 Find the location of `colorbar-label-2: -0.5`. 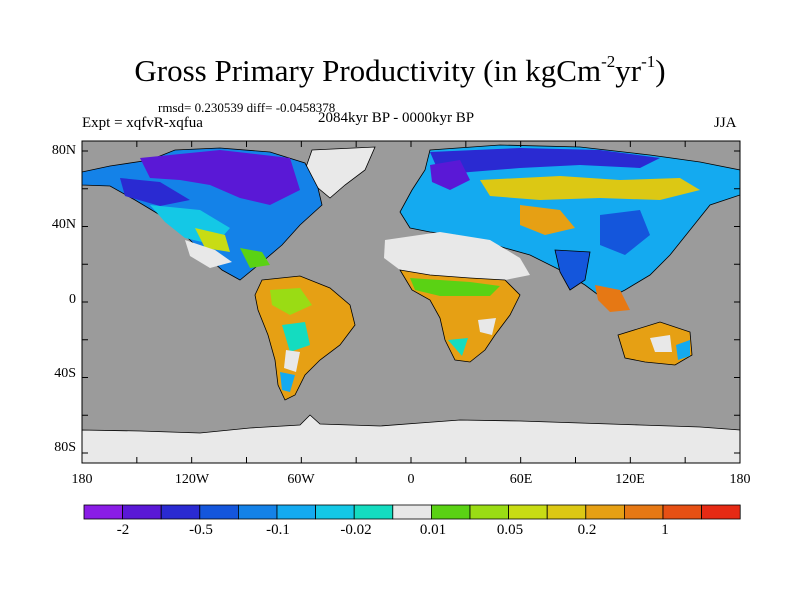

colorbar-label-2: -0.5 is located at coordinates (201, 530).